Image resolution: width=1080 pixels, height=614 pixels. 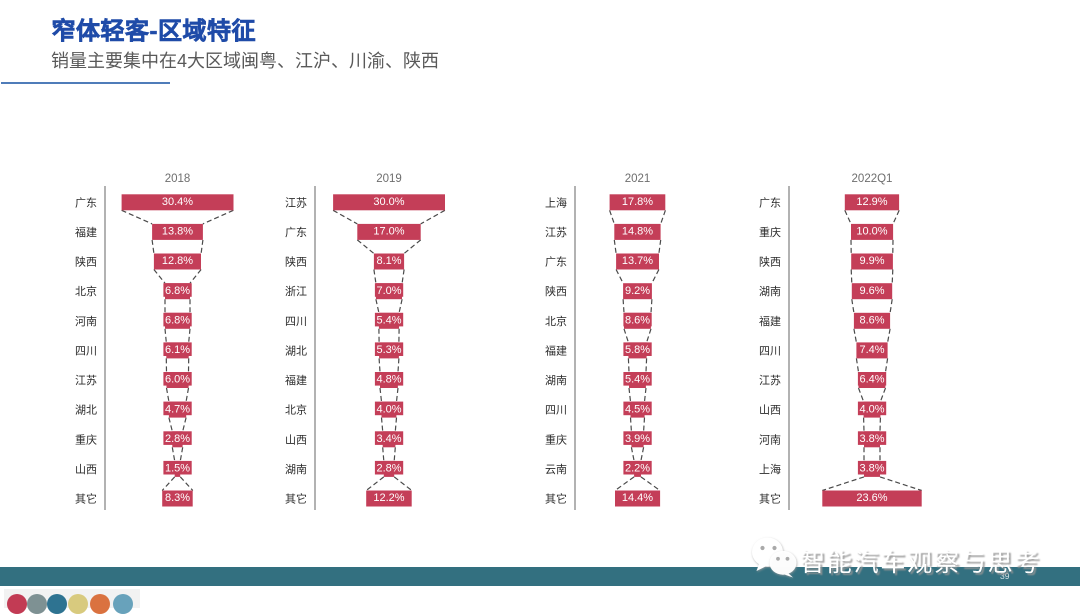 I want to click on svg-text: 9.6%, so click(x=871, y=291).